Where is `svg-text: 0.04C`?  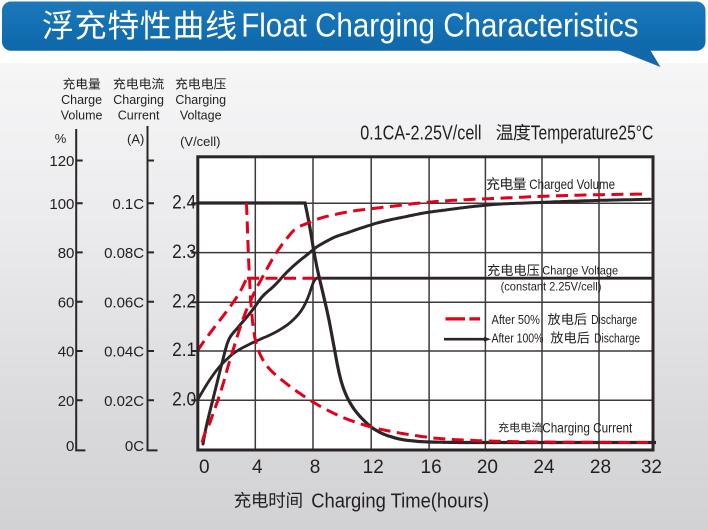 svg-text: 0.04C is located at coordinates (124, 352).